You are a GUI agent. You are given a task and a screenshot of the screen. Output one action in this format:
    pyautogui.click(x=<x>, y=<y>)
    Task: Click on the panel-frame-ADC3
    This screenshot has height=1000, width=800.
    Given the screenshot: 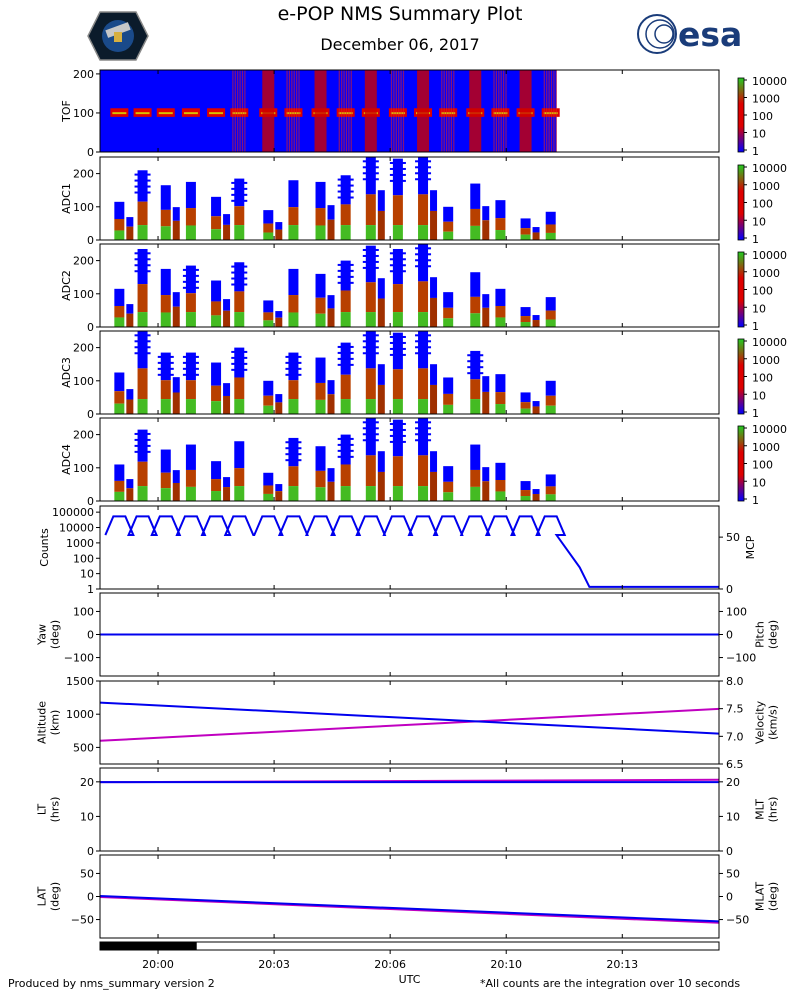 What is the action you would take?
    pyautogui.click(x=409, y=372)
    